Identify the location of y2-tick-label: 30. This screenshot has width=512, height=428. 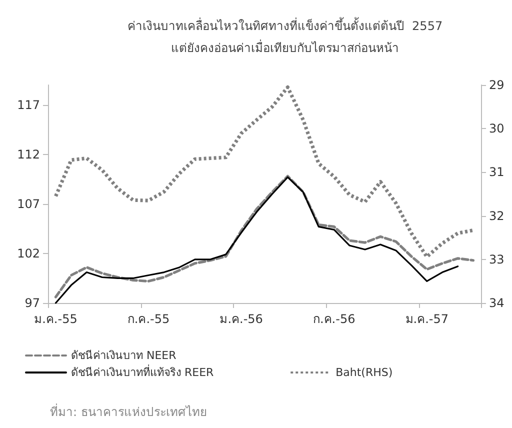
(496, 129).